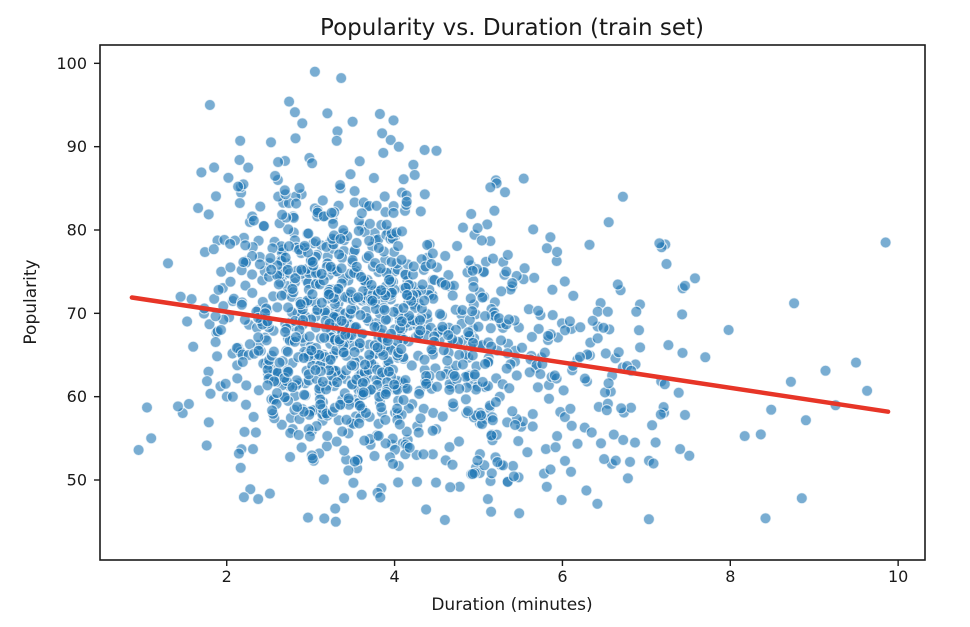  I want to click on chart-title: Popularity vs. Duration (train set), so click(512, 28).